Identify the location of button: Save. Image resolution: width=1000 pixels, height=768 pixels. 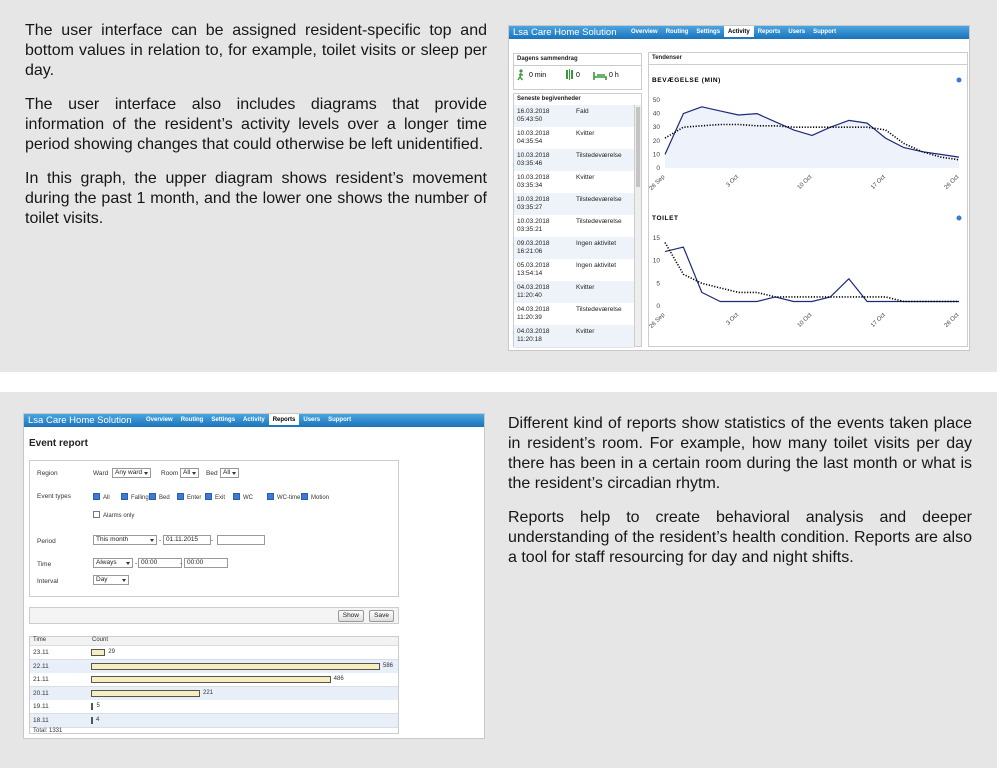
(381, 616).